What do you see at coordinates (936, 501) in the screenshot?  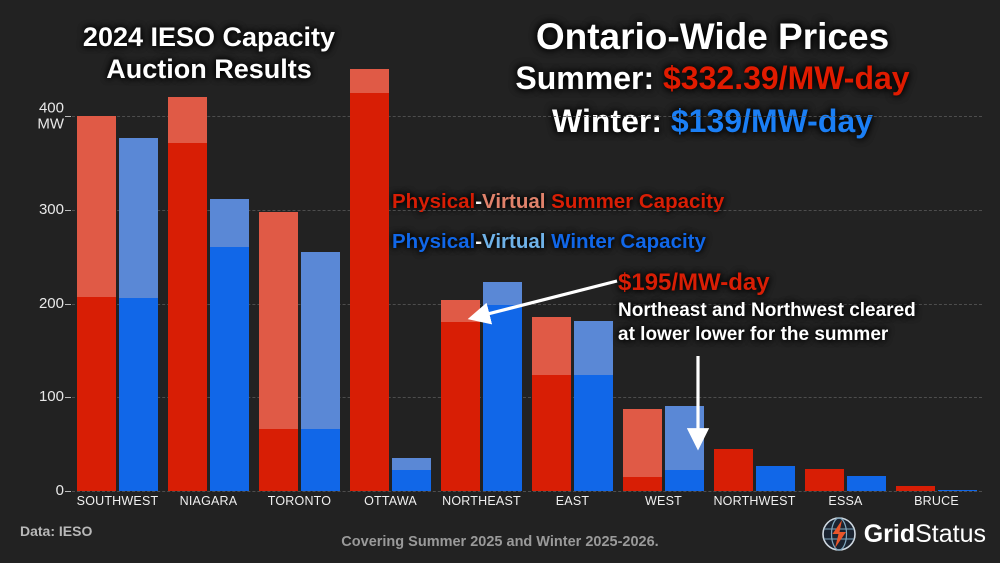 I see `x-axis-label-bruce: BRUCE` at bounding box center [936, 501].